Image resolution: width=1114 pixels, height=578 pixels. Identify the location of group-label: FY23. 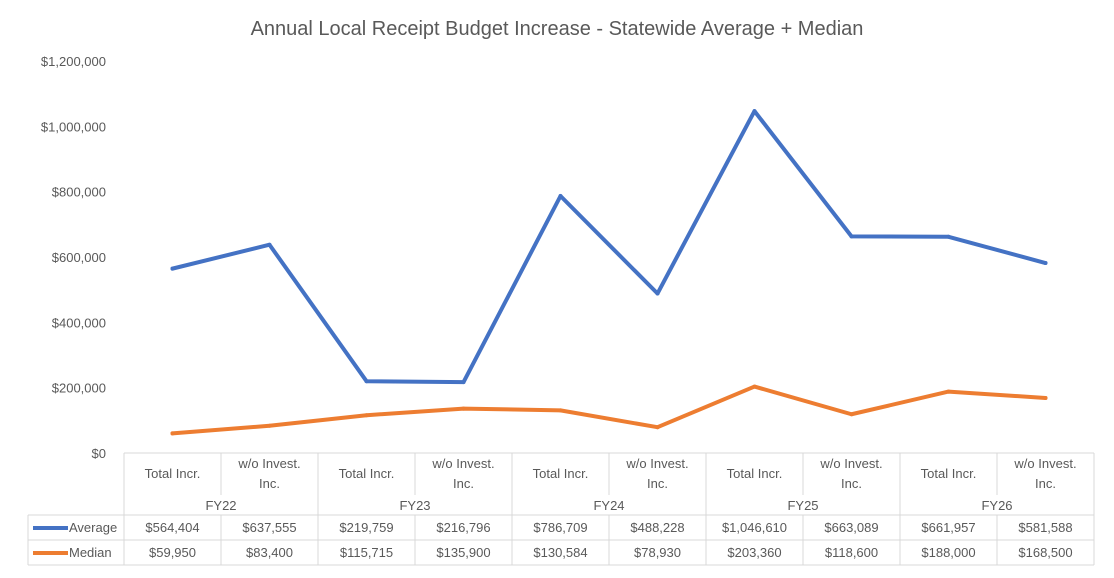
(414, 505).